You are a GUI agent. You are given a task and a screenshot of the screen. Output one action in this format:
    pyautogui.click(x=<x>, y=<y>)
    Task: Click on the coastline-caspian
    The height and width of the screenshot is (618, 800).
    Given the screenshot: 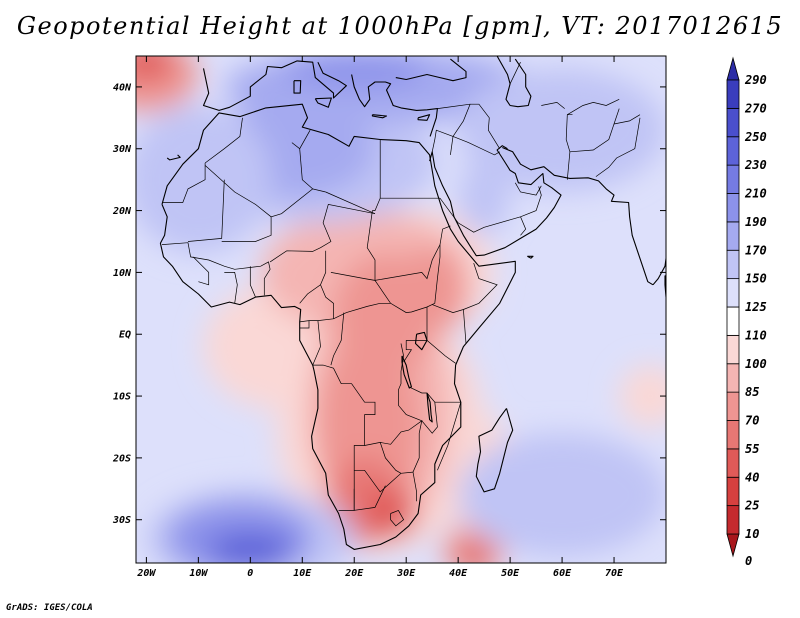 What is the action you would take?
    pyautogui.click(x=514, y=82)
    